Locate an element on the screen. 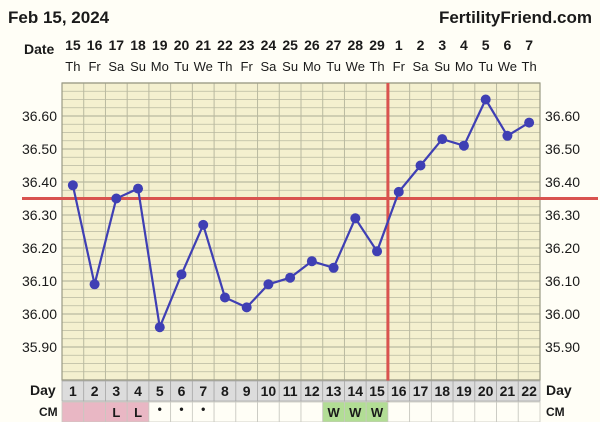 This screenshot has width=600, height=422. y-tick-label-left: 36.50 is located at coordinates (39, 149).